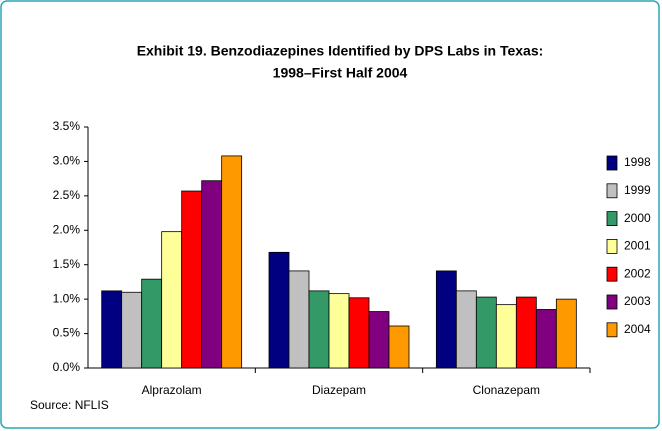  I want to click on chart-title: 1998–First Half 2004, so click(340, 73).